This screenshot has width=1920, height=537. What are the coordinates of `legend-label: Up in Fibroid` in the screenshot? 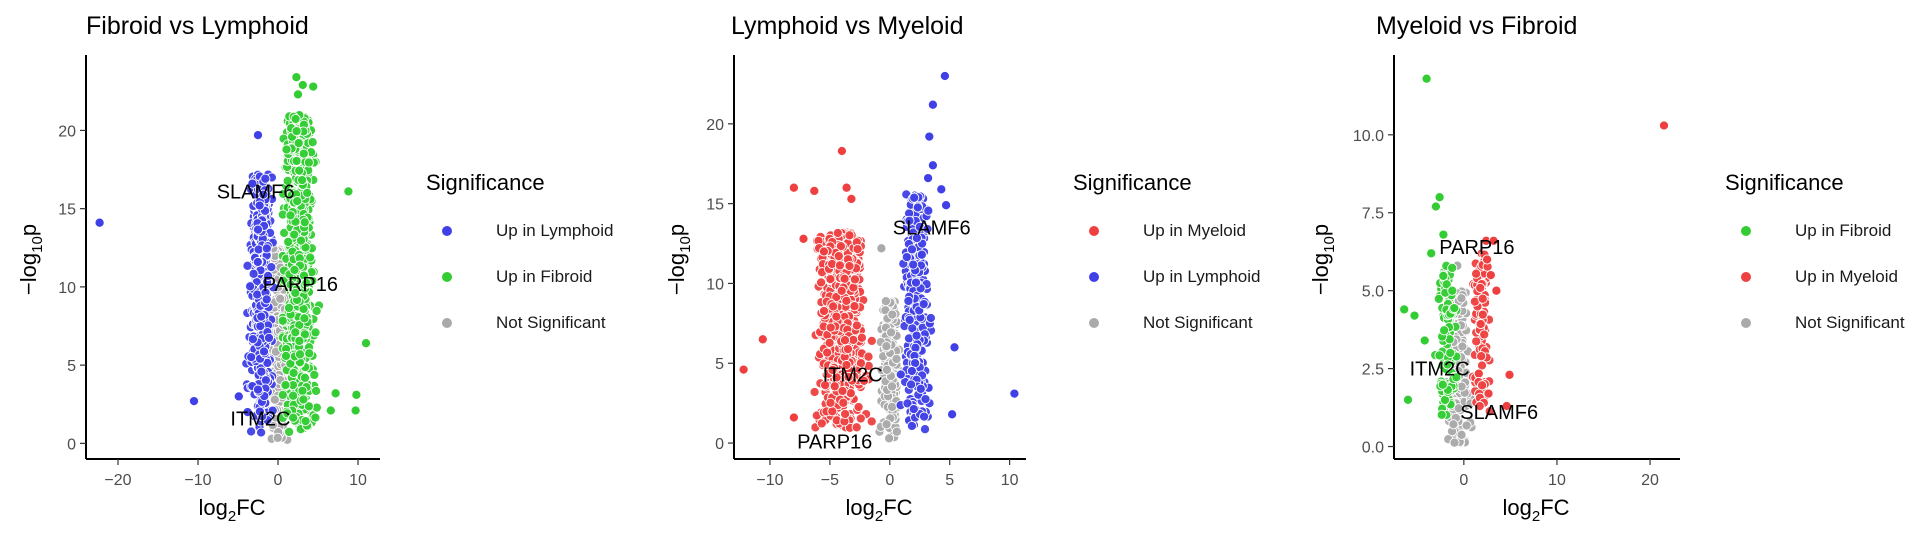 It's located at (544, 276).